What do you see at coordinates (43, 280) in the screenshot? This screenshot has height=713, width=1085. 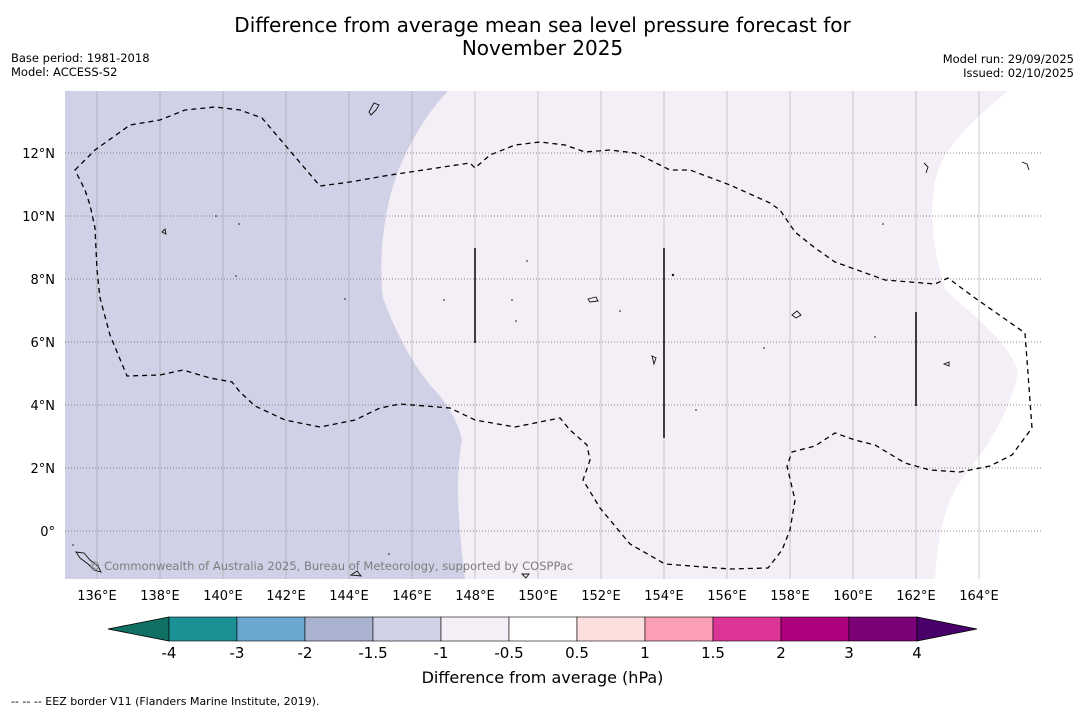 I see `lat-tick-label: 8°N` at bounding box center [43, 280].